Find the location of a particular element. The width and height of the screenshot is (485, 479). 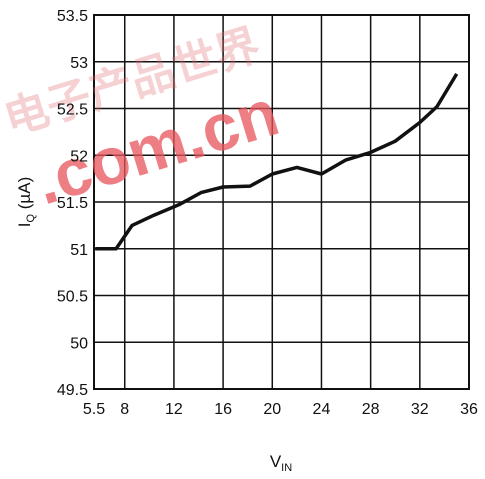

x-tick-labels: 5.5 8 12 16 20 24 28 32 36 is located at coordinates (280, 409).